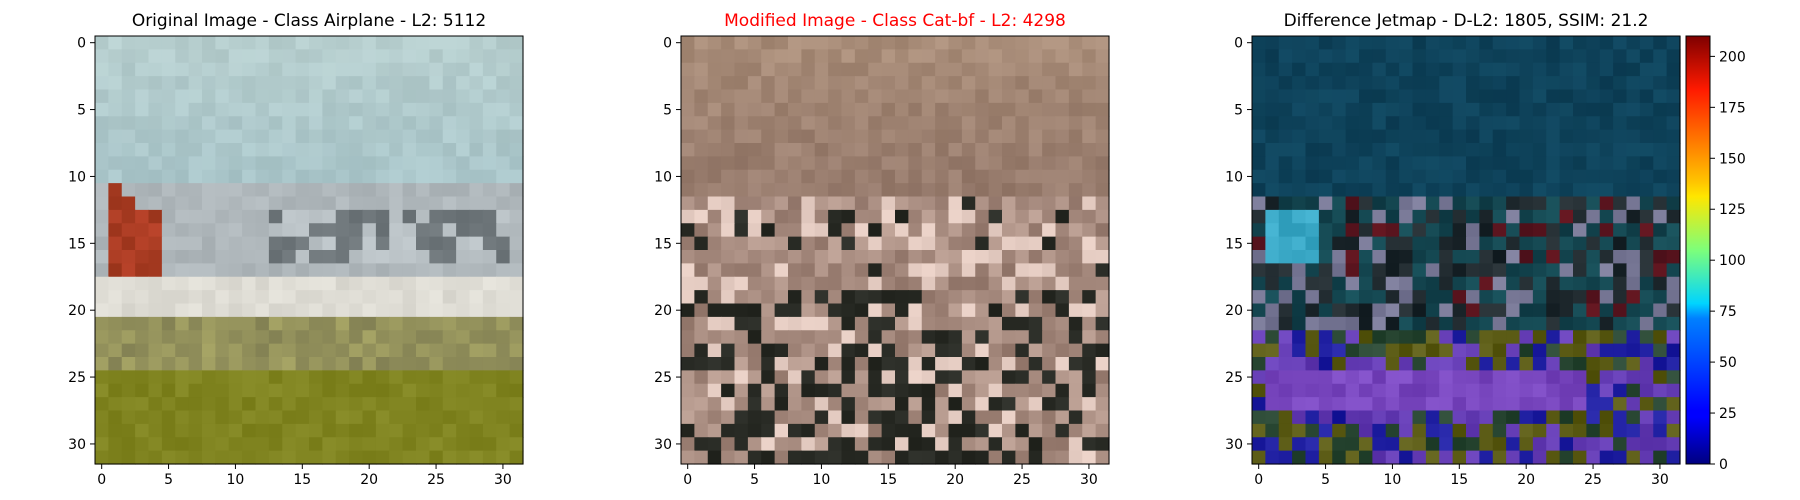  What do you see at coordinates (77, 177) in the screenshot?
I see `y-tick-label: 10` at bounding box center [77, 177].